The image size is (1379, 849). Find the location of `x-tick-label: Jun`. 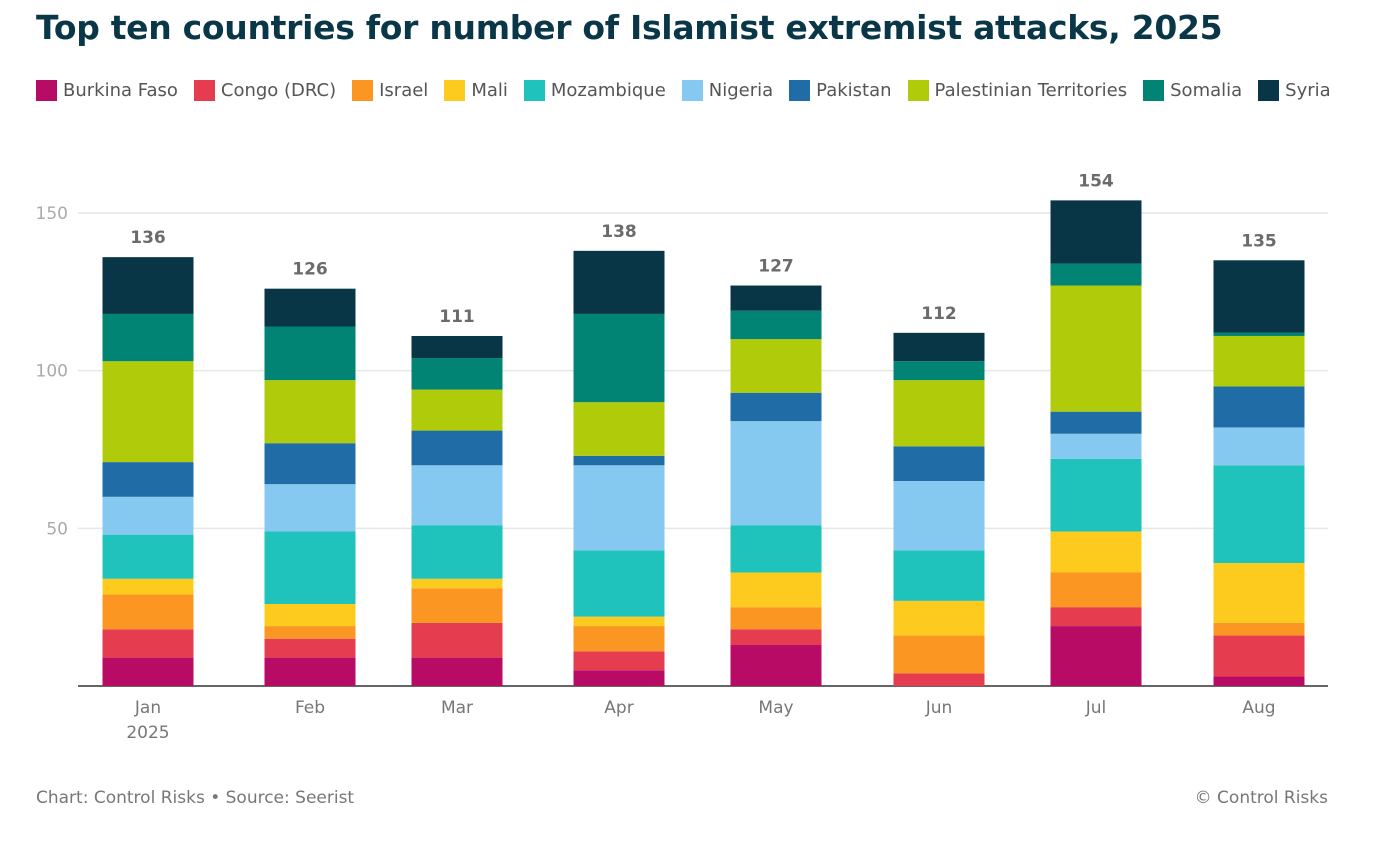

x-tick-label: Jun is located at coordinates (939, 708).